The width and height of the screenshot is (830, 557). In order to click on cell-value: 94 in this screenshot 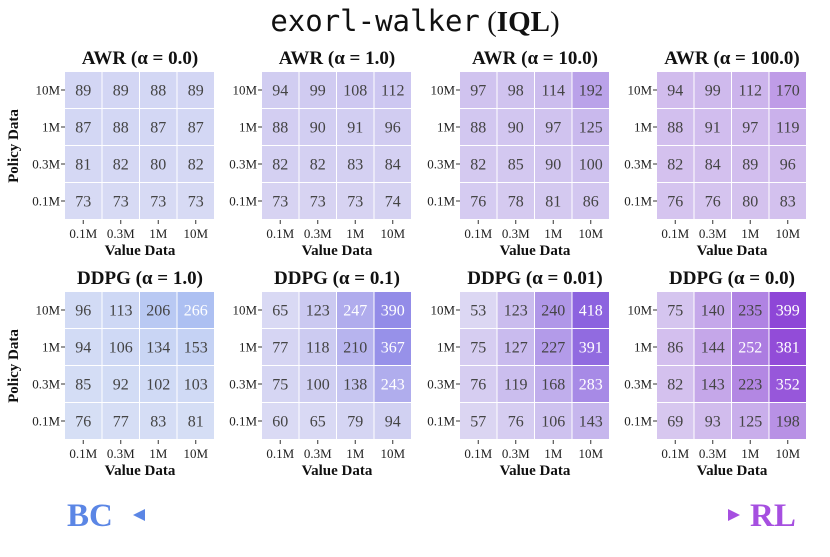, I will do `click(393, 422)`.